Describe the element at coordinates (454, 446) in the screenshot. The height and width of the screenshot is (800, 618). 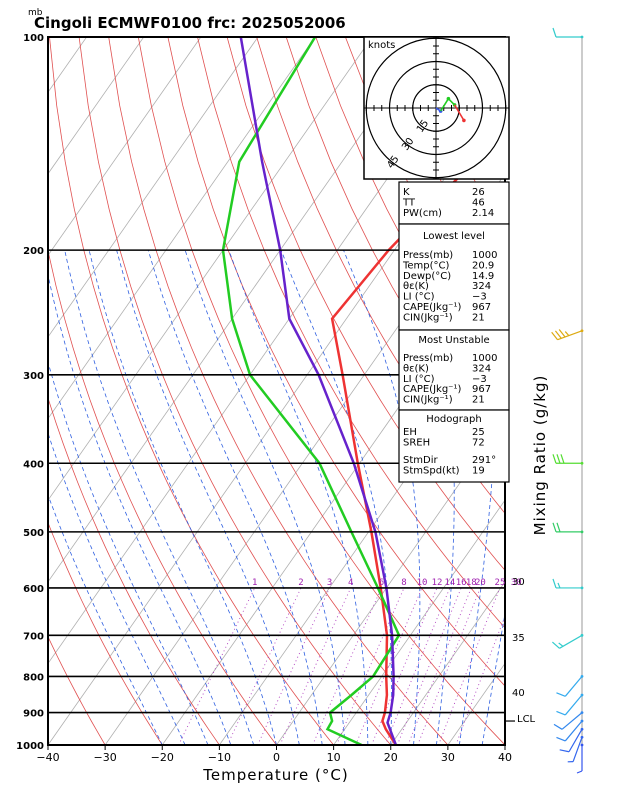
I see `indices-box` at that location.